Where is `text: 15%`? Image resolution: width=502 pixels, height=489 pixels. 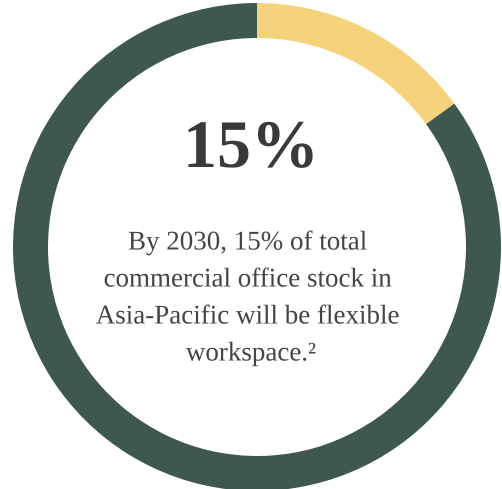
text: 15% is located at coordinates (251, 144).